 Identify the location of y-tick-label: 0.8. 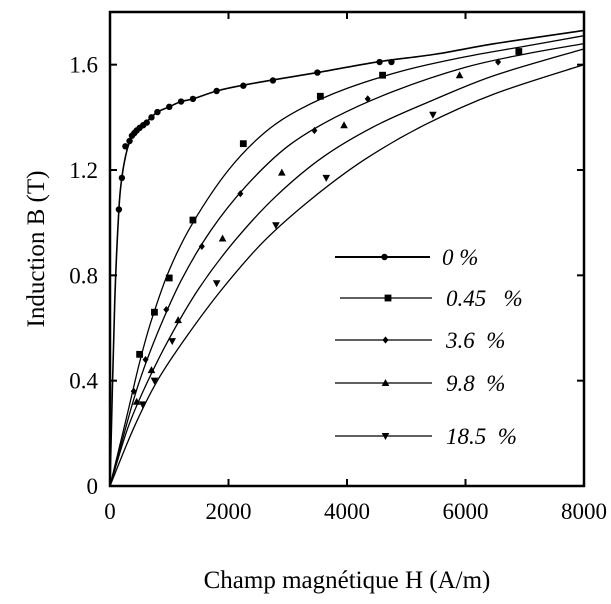
(83, 275).